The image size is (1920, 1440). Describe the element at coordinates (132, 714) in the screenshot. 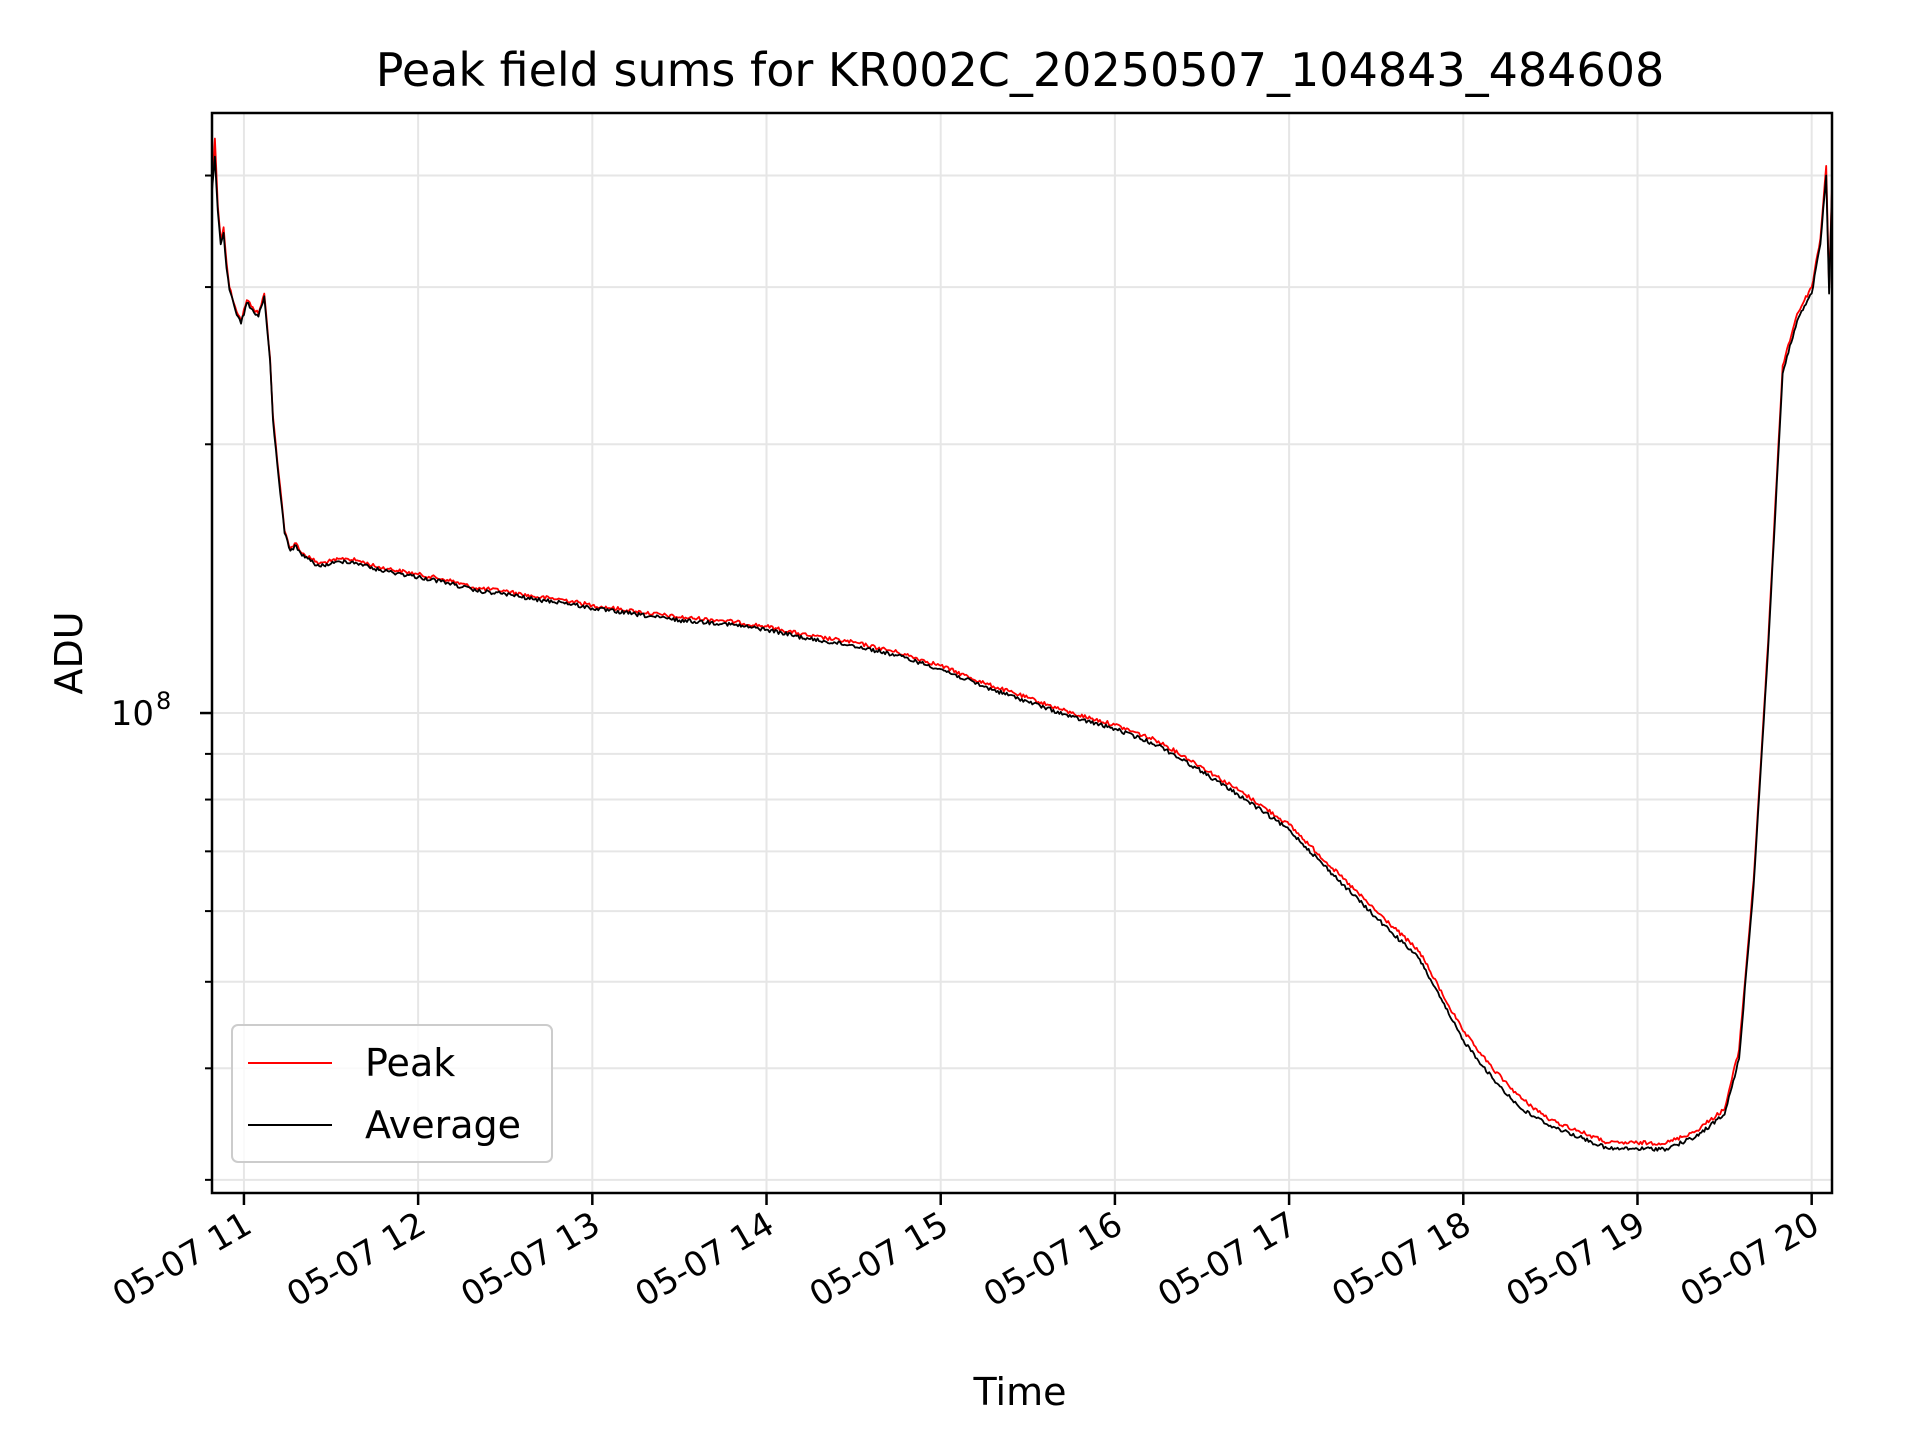

I see `y-tick-label: 10` at that location.